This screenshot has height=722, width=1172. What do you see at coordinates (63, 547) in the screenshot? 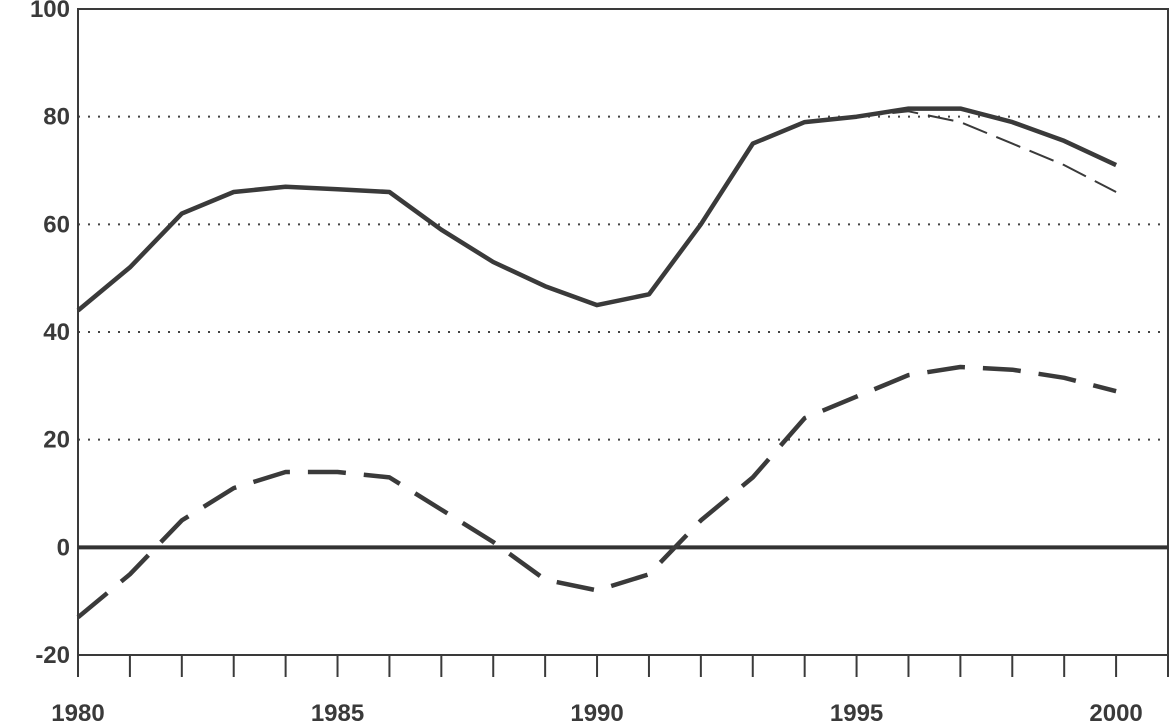
I see `y-tick-label: 0` at bounding box center [63, 547].